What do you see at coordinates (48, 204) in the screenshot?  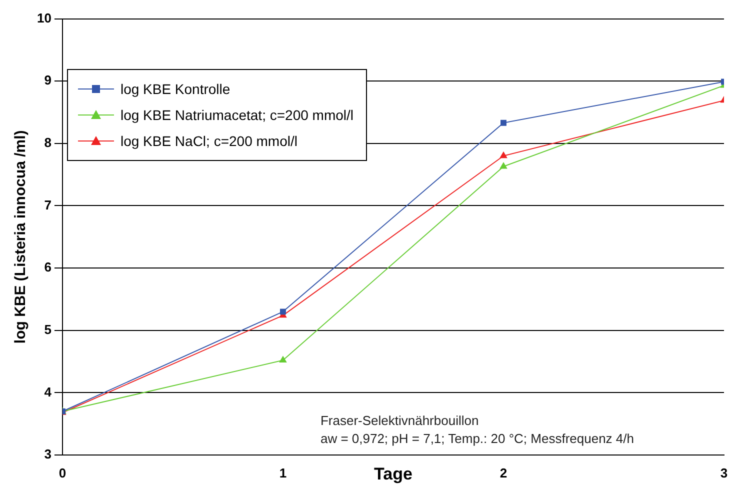 I see `y-tick-label: 7` at bounding box center [48, 204].